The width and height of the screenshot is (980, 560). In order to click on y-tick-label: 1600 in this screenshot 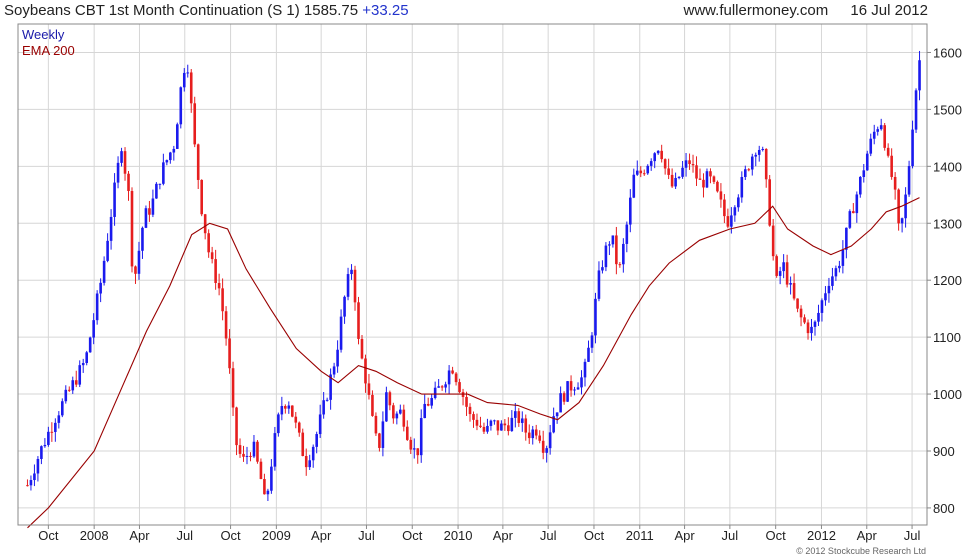, I will do `click(947, 52)`.